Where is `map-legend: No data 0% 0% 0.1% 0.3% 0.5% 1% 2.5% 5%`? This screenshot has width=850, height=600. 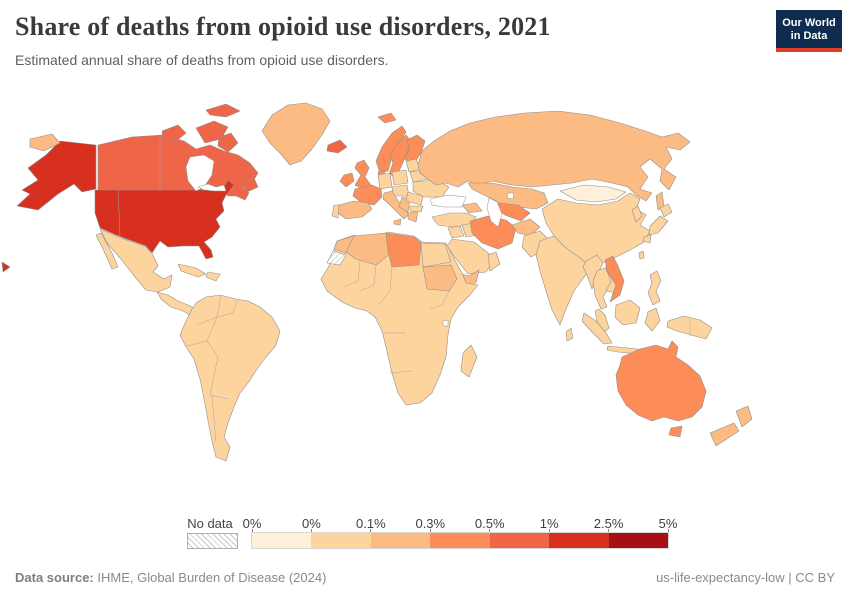
map-legend: No data 0% 0% 0.1% 0.3% 0.5% 1% 2.5% 5% is located at coordinates (425, 534).